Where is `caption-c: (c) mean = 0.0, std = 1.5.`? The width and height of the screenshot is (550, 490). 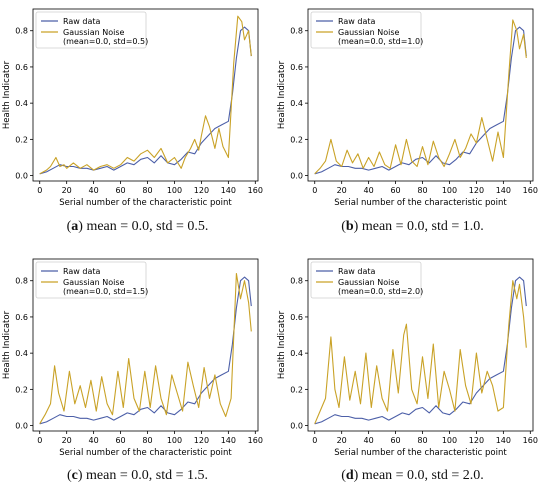
caption-c: (c) mean = 0.0, std = 1.5. is located at coordinates (137, 475).